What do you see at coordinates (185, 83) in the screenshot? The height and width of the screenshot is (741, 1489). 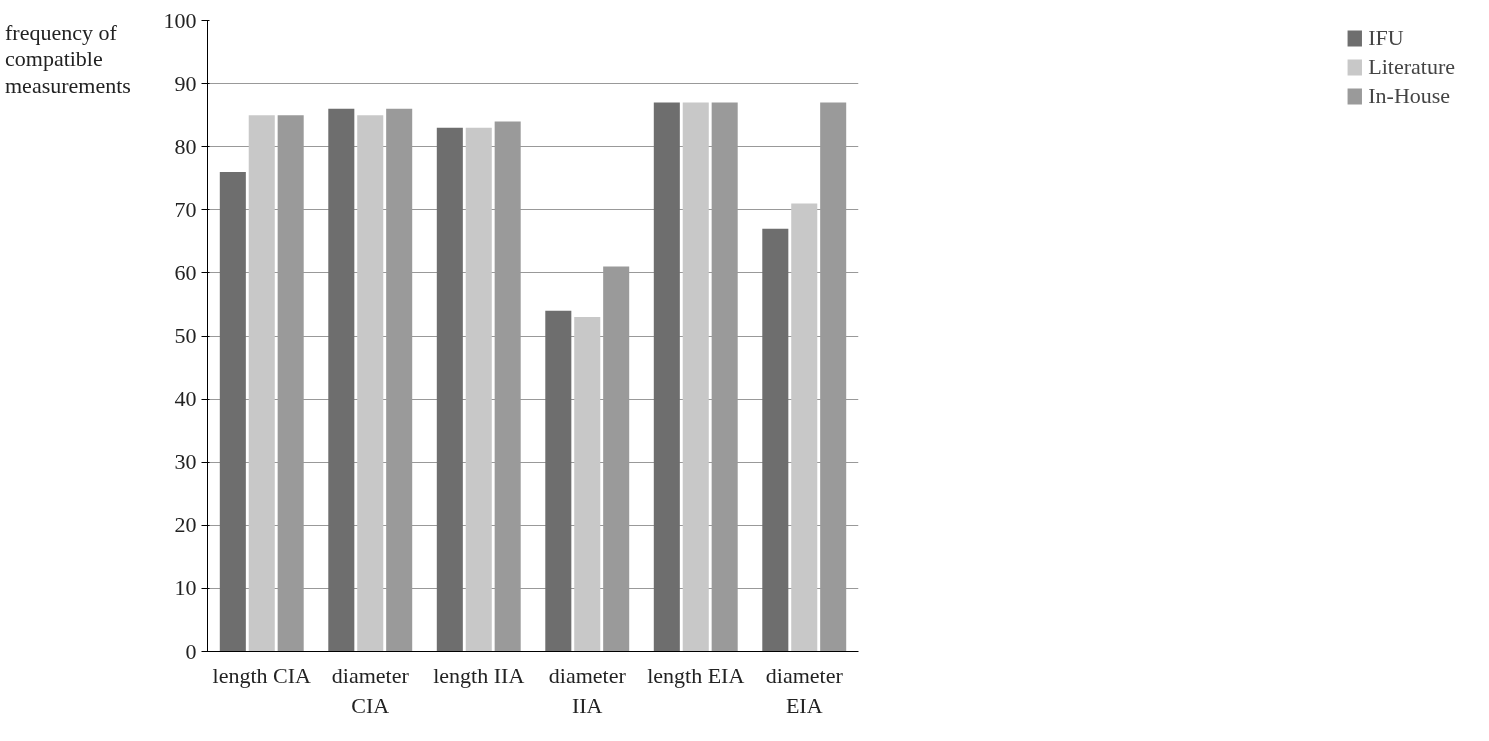 I see `y-tick-label: 90` at bounding box center [185, 83].